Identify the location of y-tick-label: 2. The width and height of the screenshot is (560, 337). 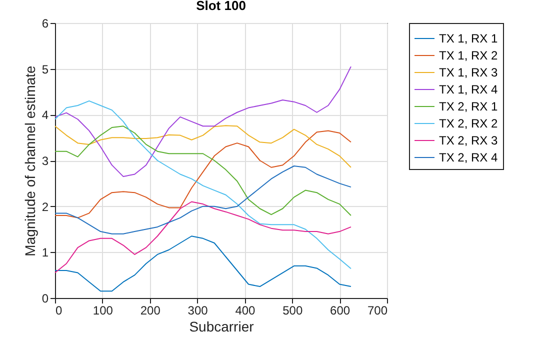
(45, 207).